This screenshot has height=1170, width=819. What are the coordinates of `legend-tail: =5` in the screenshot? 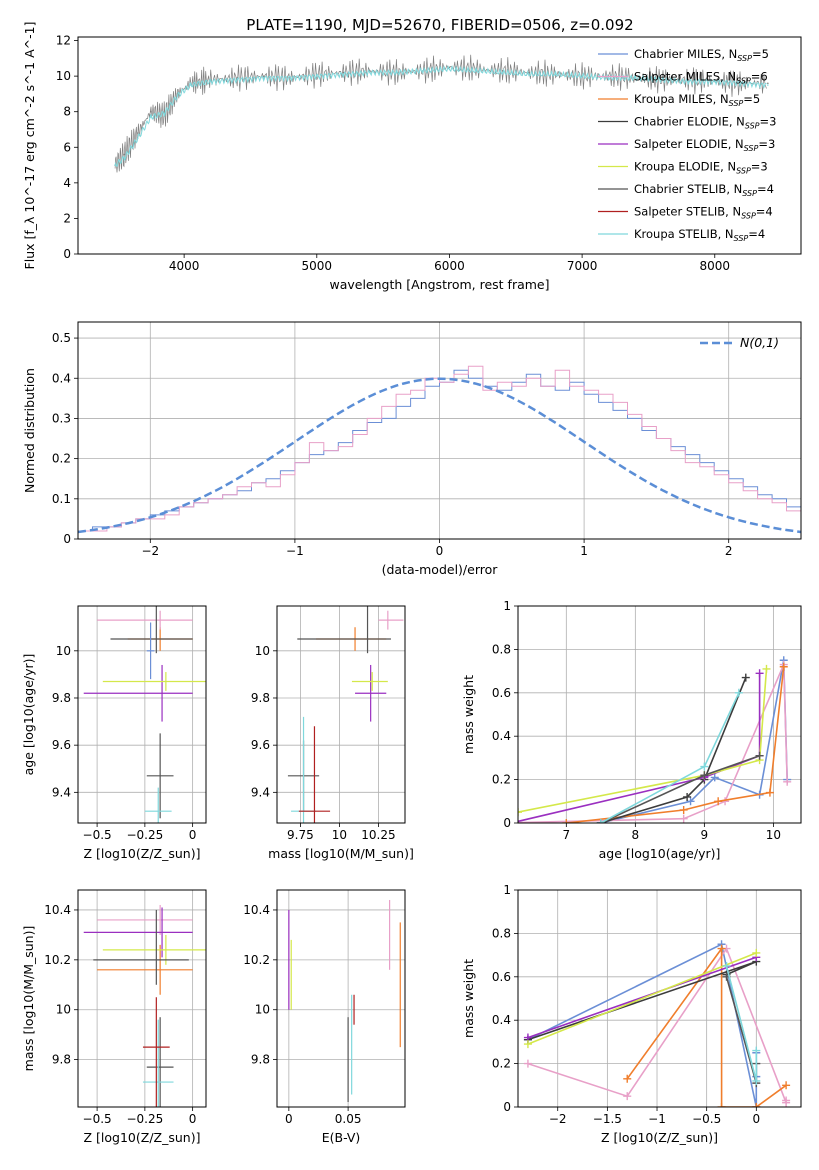 It's located at (751, 99).